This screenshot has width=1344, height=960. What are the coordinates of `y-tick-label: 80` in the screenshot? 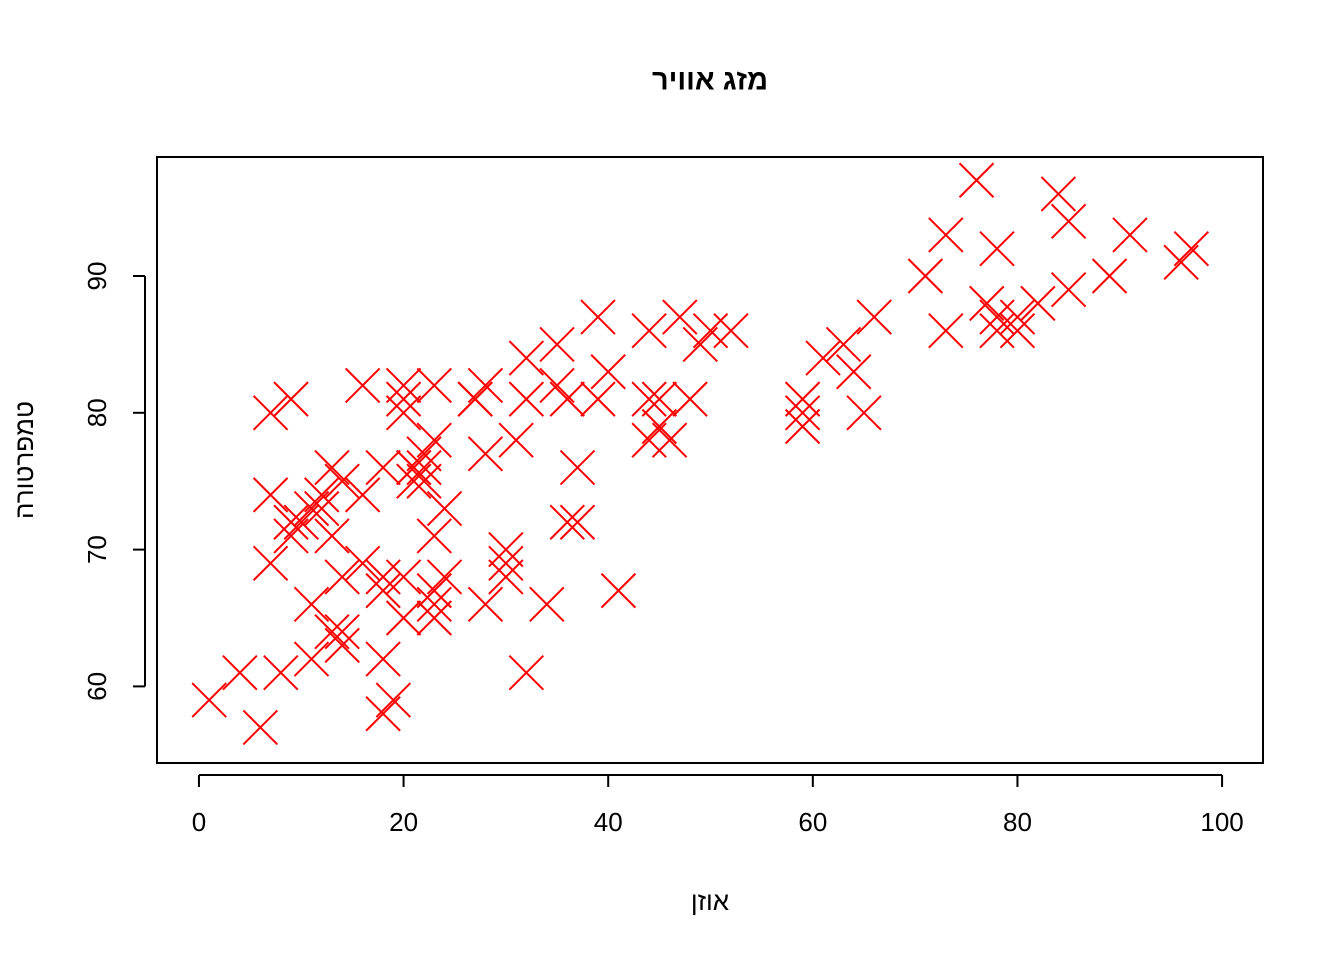 It's located at (97, 412).